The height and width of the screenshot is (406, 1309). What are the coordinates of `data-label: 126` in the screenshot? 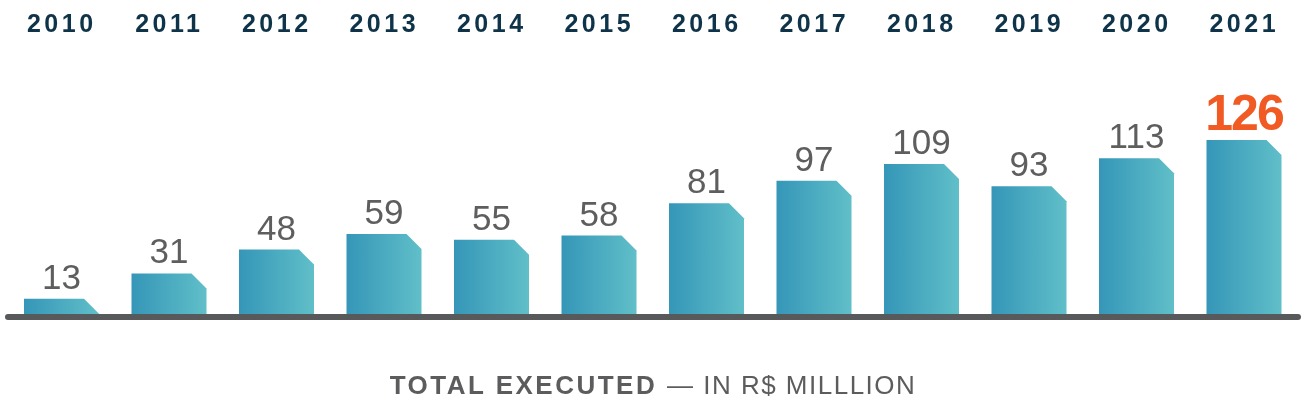 It's located at (1244, 113).